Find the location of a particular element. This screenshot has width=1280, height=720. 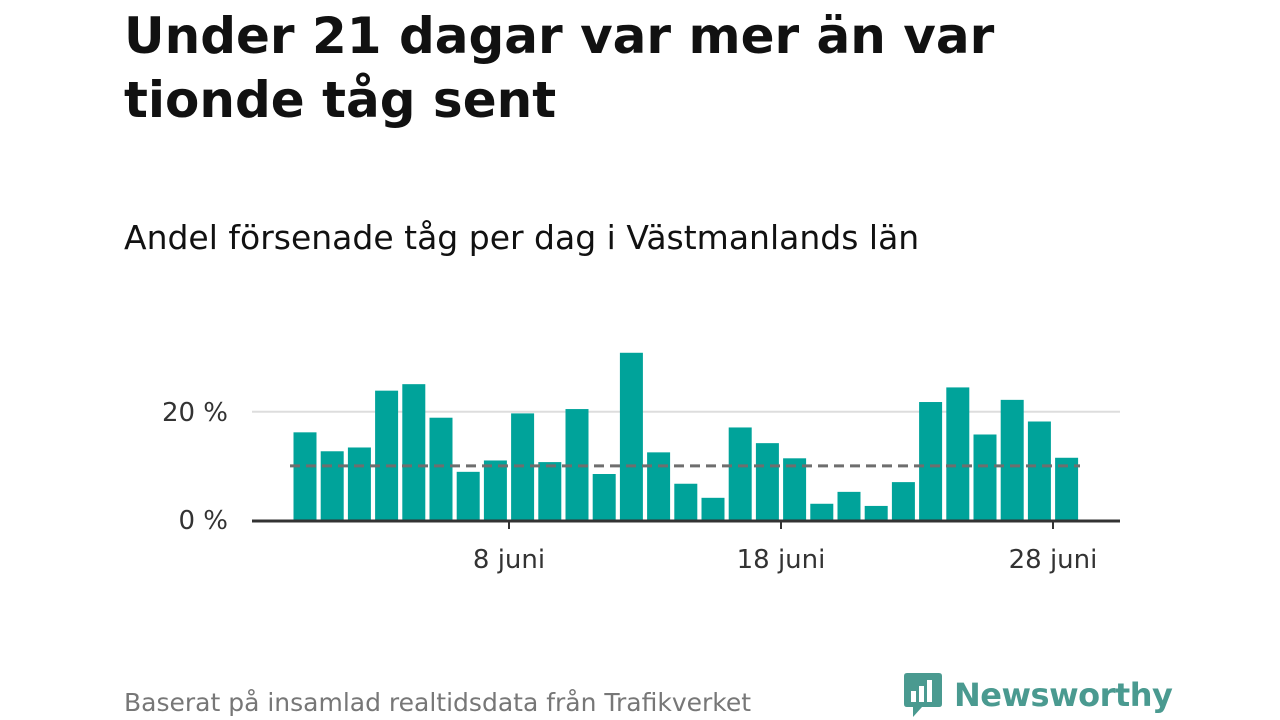

y-tick-label: 0 % is located at coordinates (203, 521).